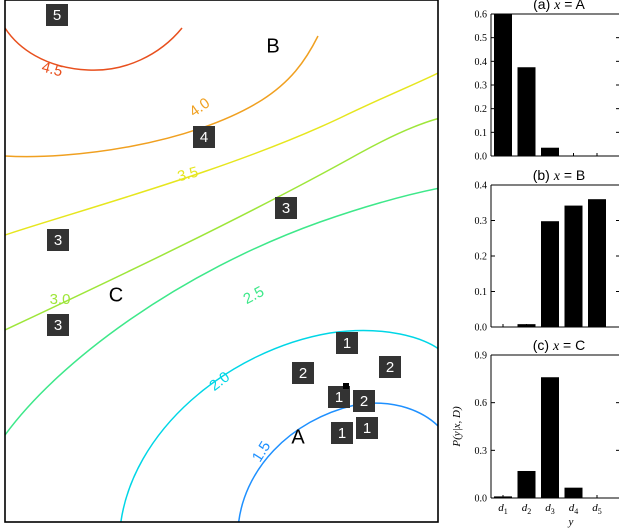  I want to click on contour-label: 4.5, so click(52, 70).